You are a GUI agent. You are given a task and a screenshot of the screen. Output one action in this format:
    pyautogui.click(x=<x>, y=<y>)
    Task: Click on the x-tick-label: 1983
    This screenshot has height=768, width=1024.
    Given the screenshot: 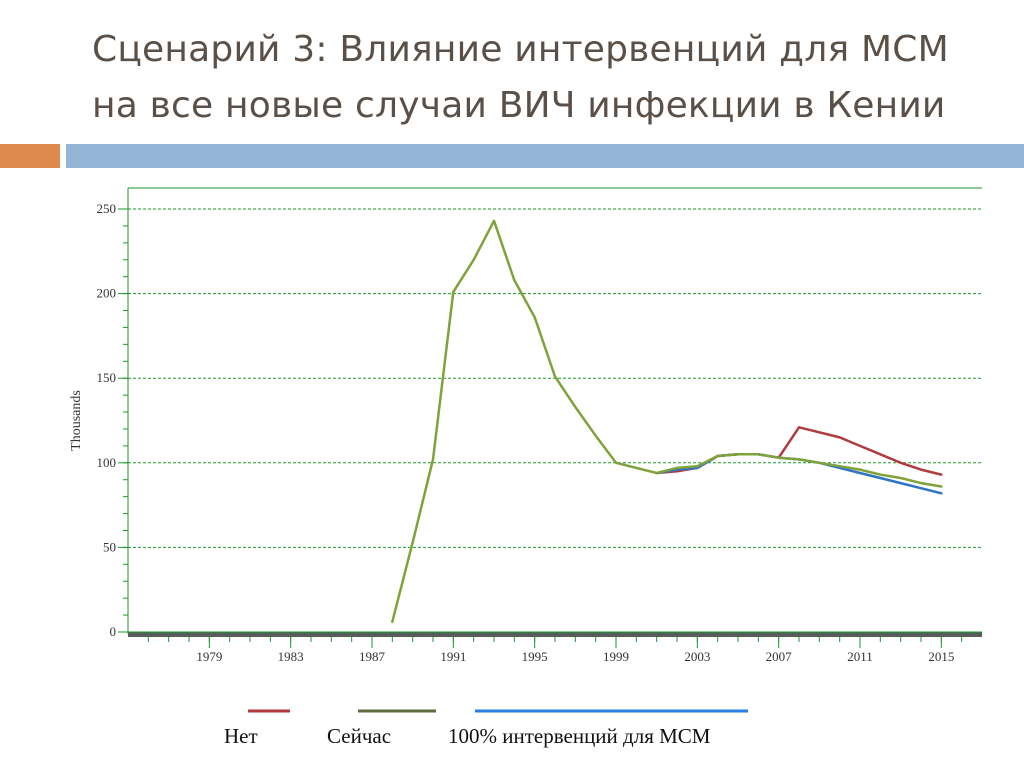 What is the action you would take?
    pyautogui.click(x=291, y=656)
    